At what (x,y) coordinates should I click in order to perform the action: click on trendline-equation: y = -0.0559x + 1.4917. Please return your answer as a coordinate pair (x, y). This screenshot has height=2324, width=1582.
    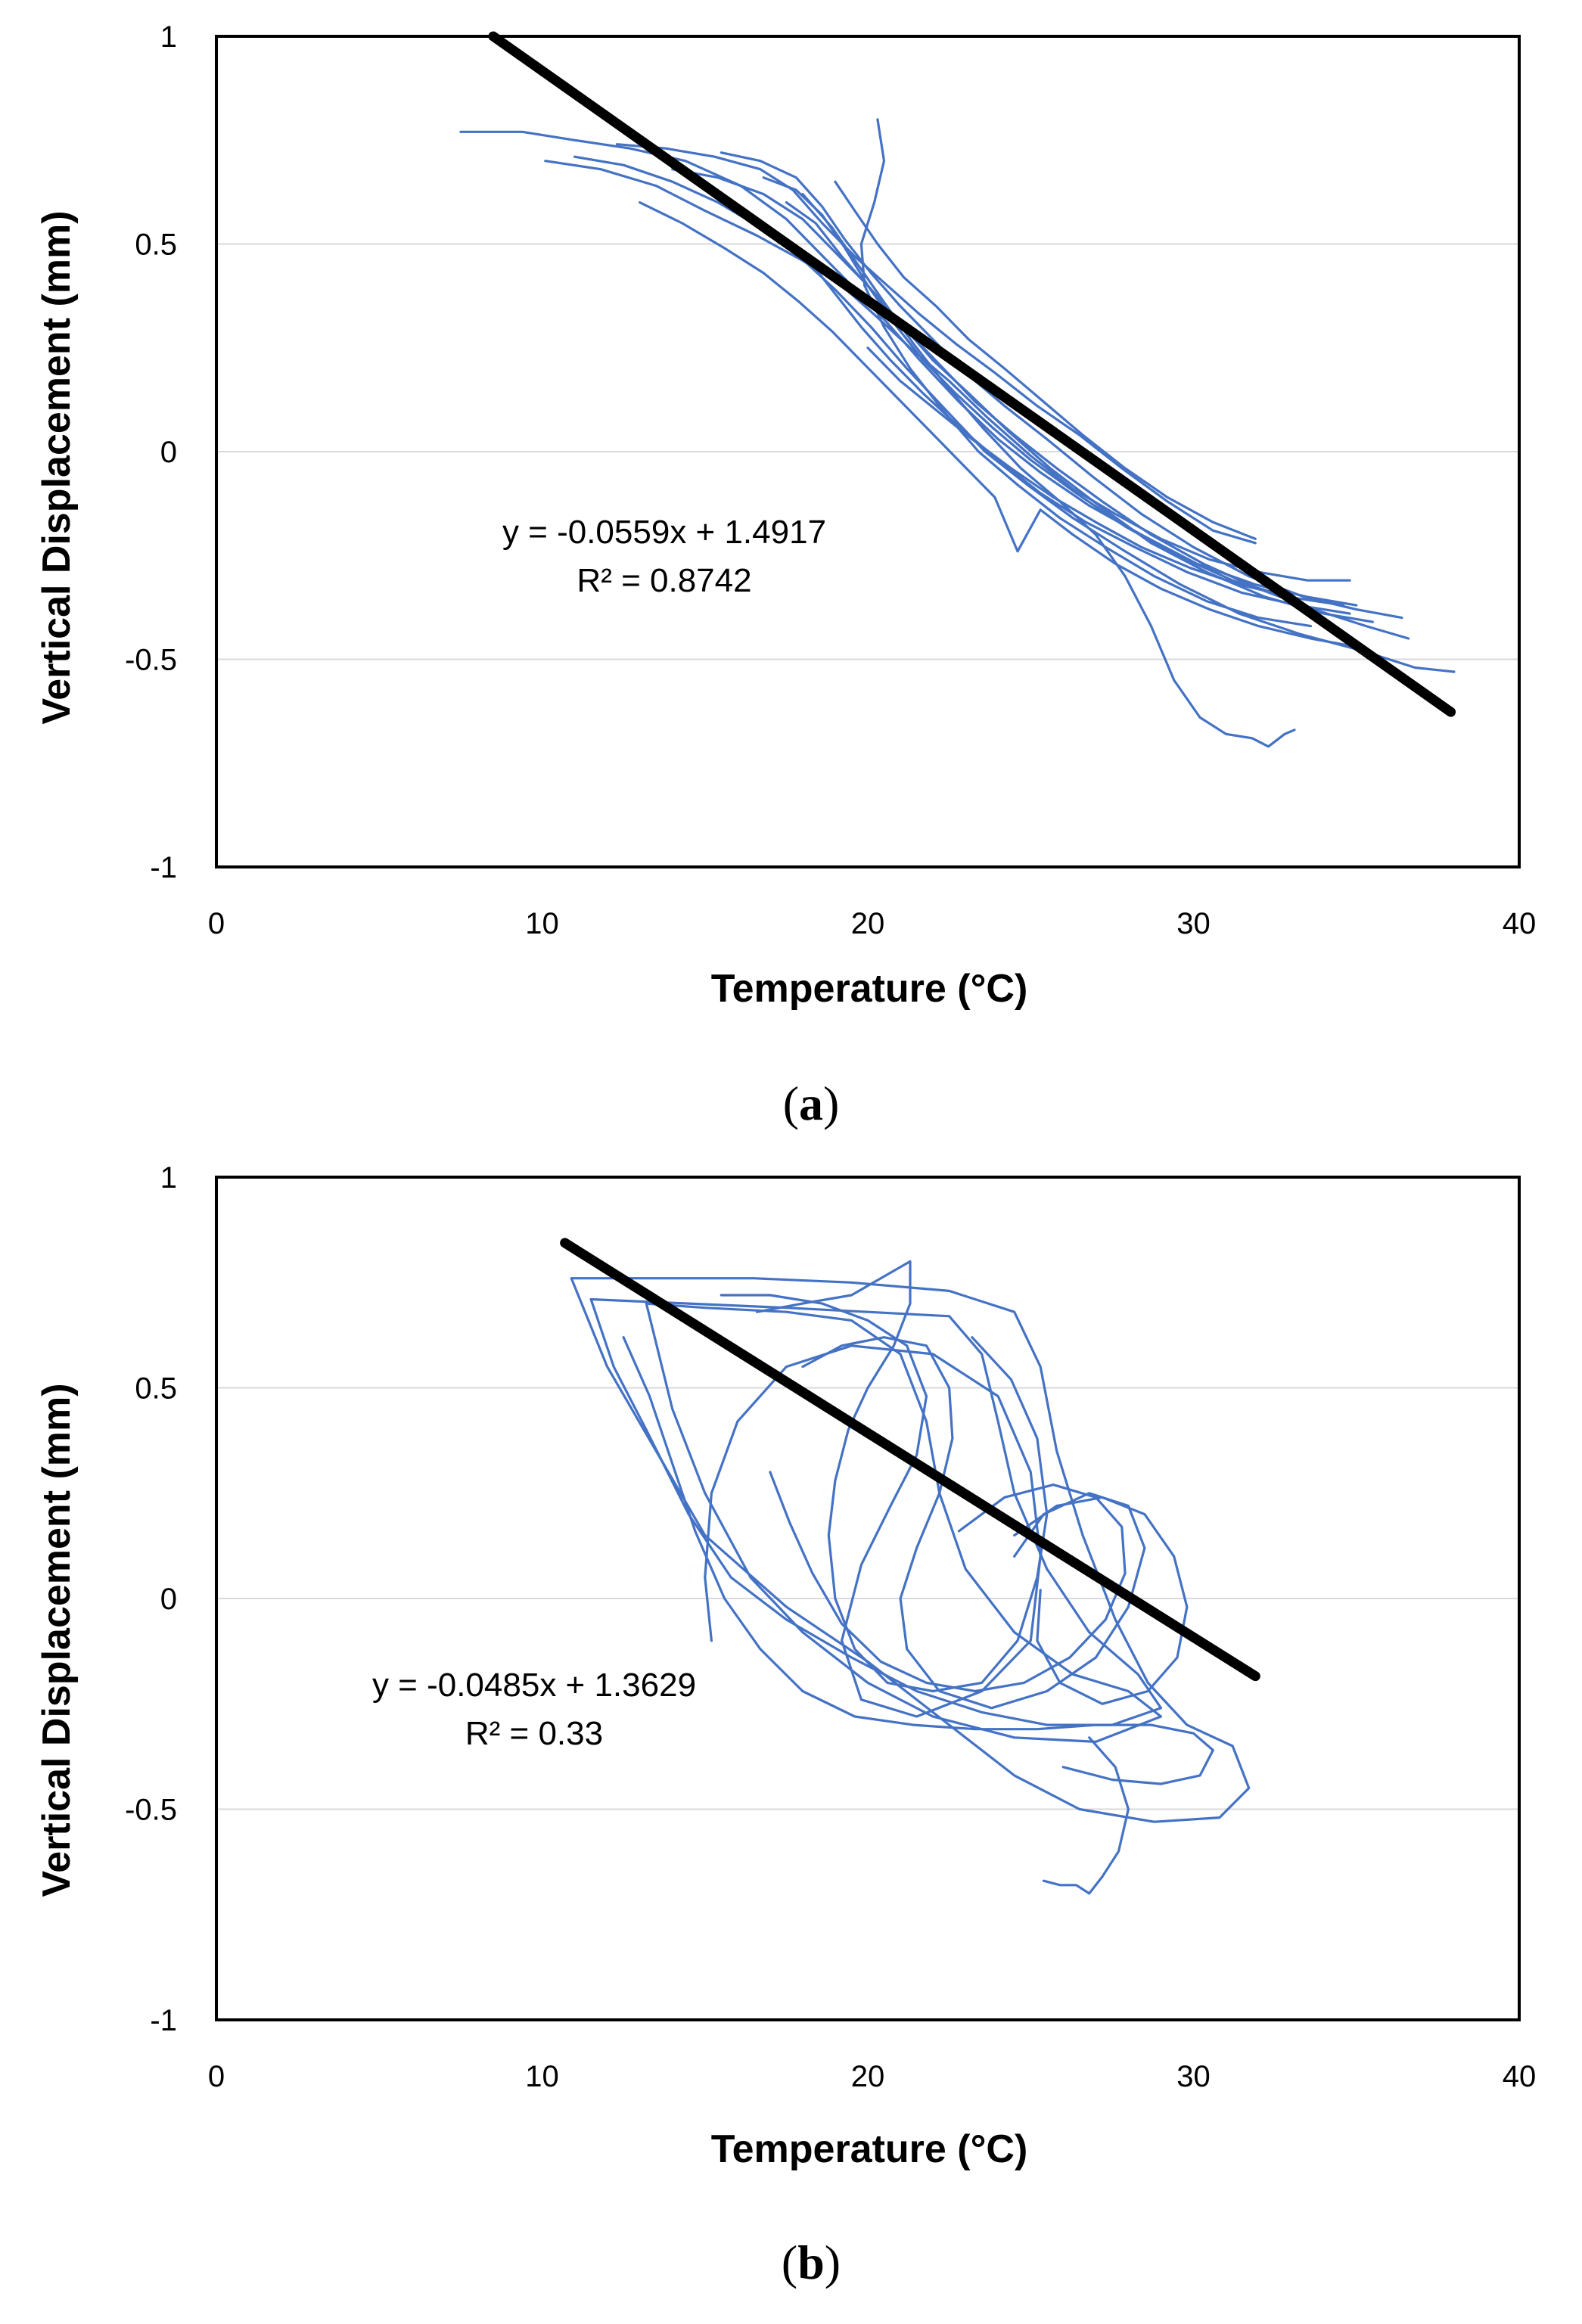
    Looking at the image, I should click on (664, 532).